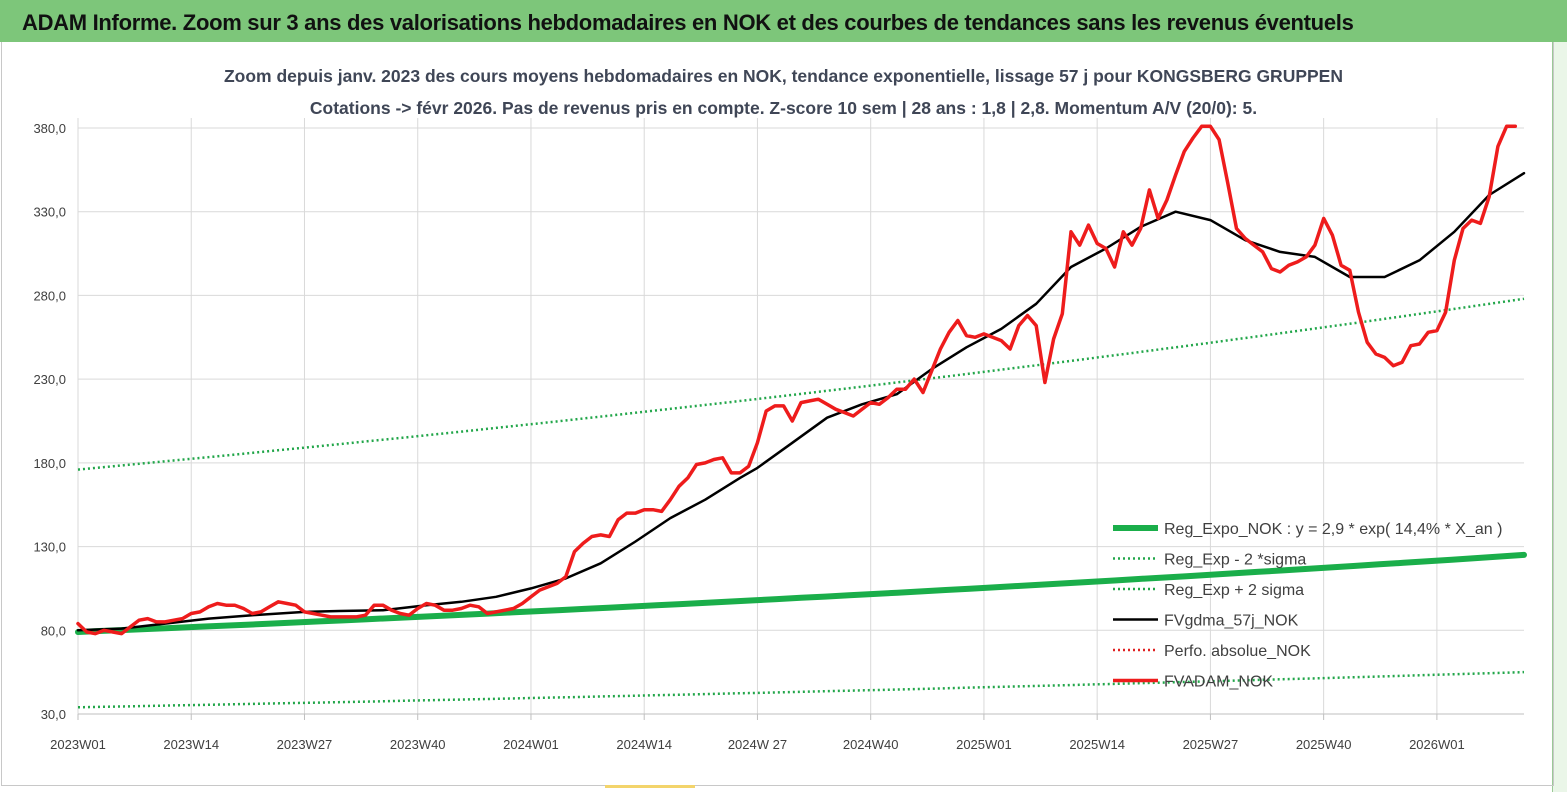  Describe the element at coordinates (191, 744) in the screenshot. I see `x-tick-label: 2023W14` at that location.